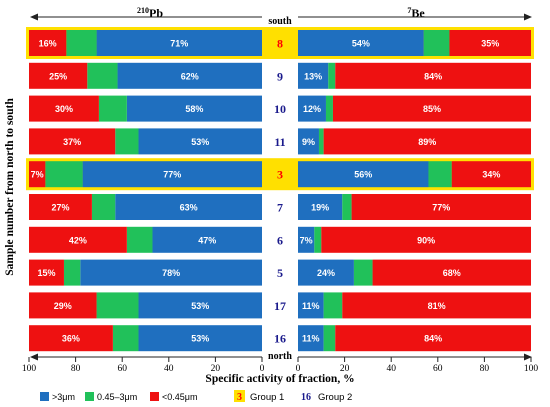 The image size is (550, 407). What do you see at coordinates (44, 396) in the screenshot?
I see `legend-swatch-gt3` at bounding box center [44, 396].